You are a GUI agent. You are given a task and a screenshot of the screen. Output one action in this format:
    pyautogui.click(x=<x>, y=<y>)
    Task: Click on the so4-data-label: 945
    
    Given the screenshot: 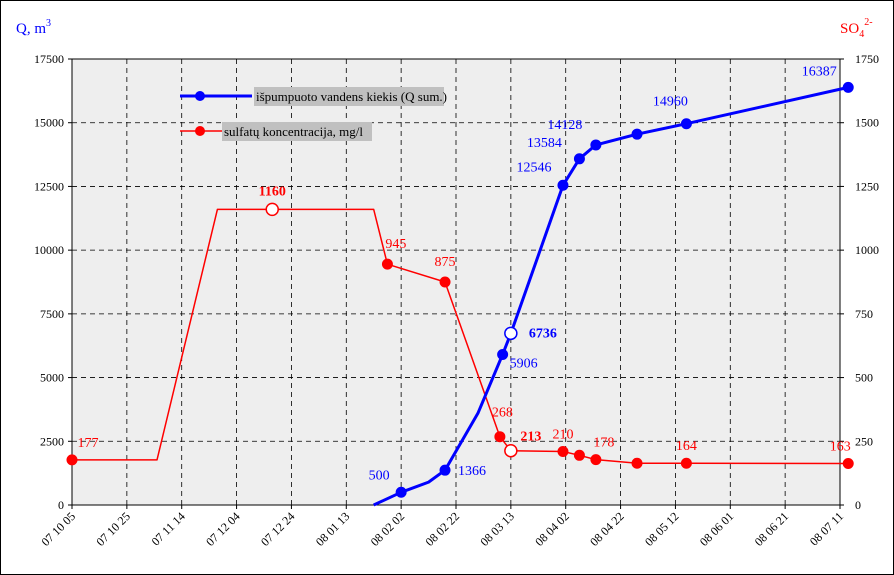 What is the action you would take?
    pyautogui.click(x=395, y=244)
    